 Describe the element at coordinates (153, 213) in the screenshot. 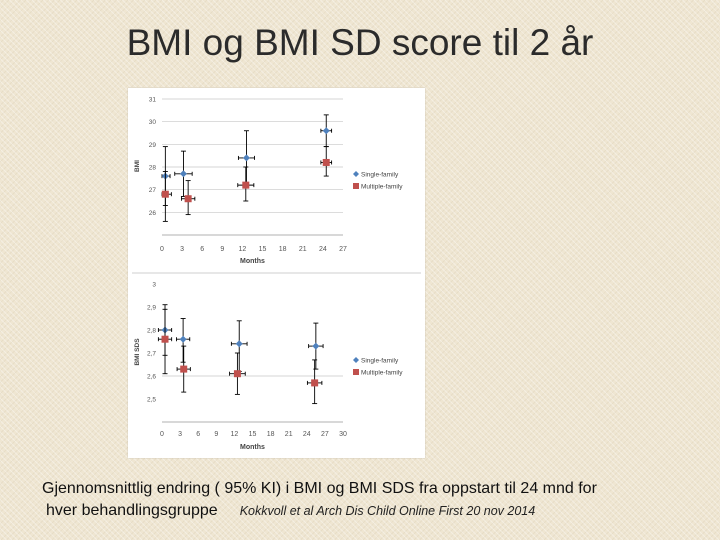

I see `y-tick-label: 26` at that location.